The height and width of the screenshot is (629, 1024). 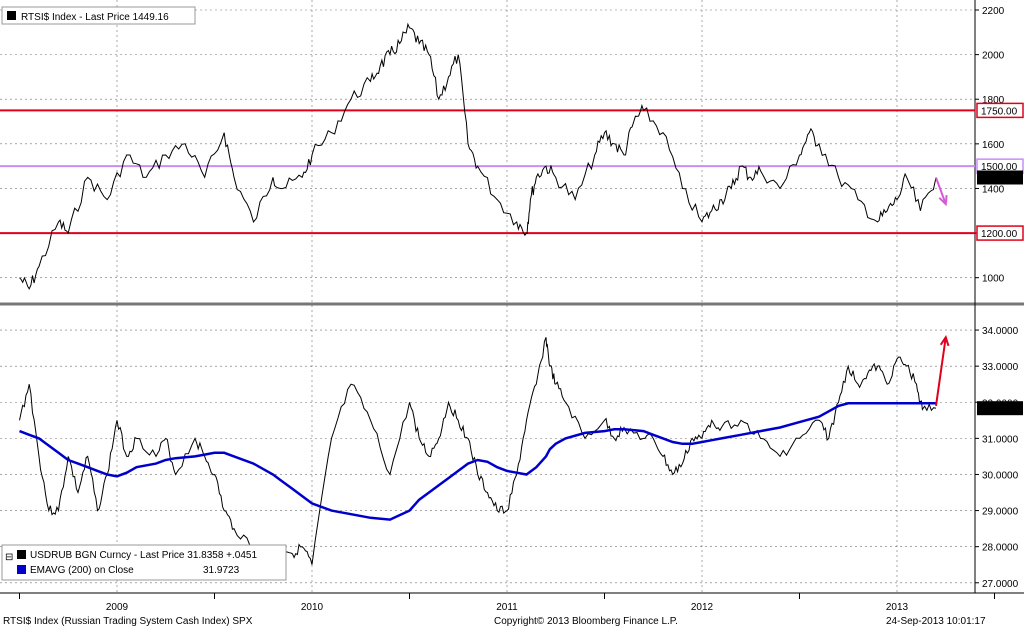 I want to click on x-axis-ticks: 2009 2010 2011 2012 2013, so click(x=507, y=603).